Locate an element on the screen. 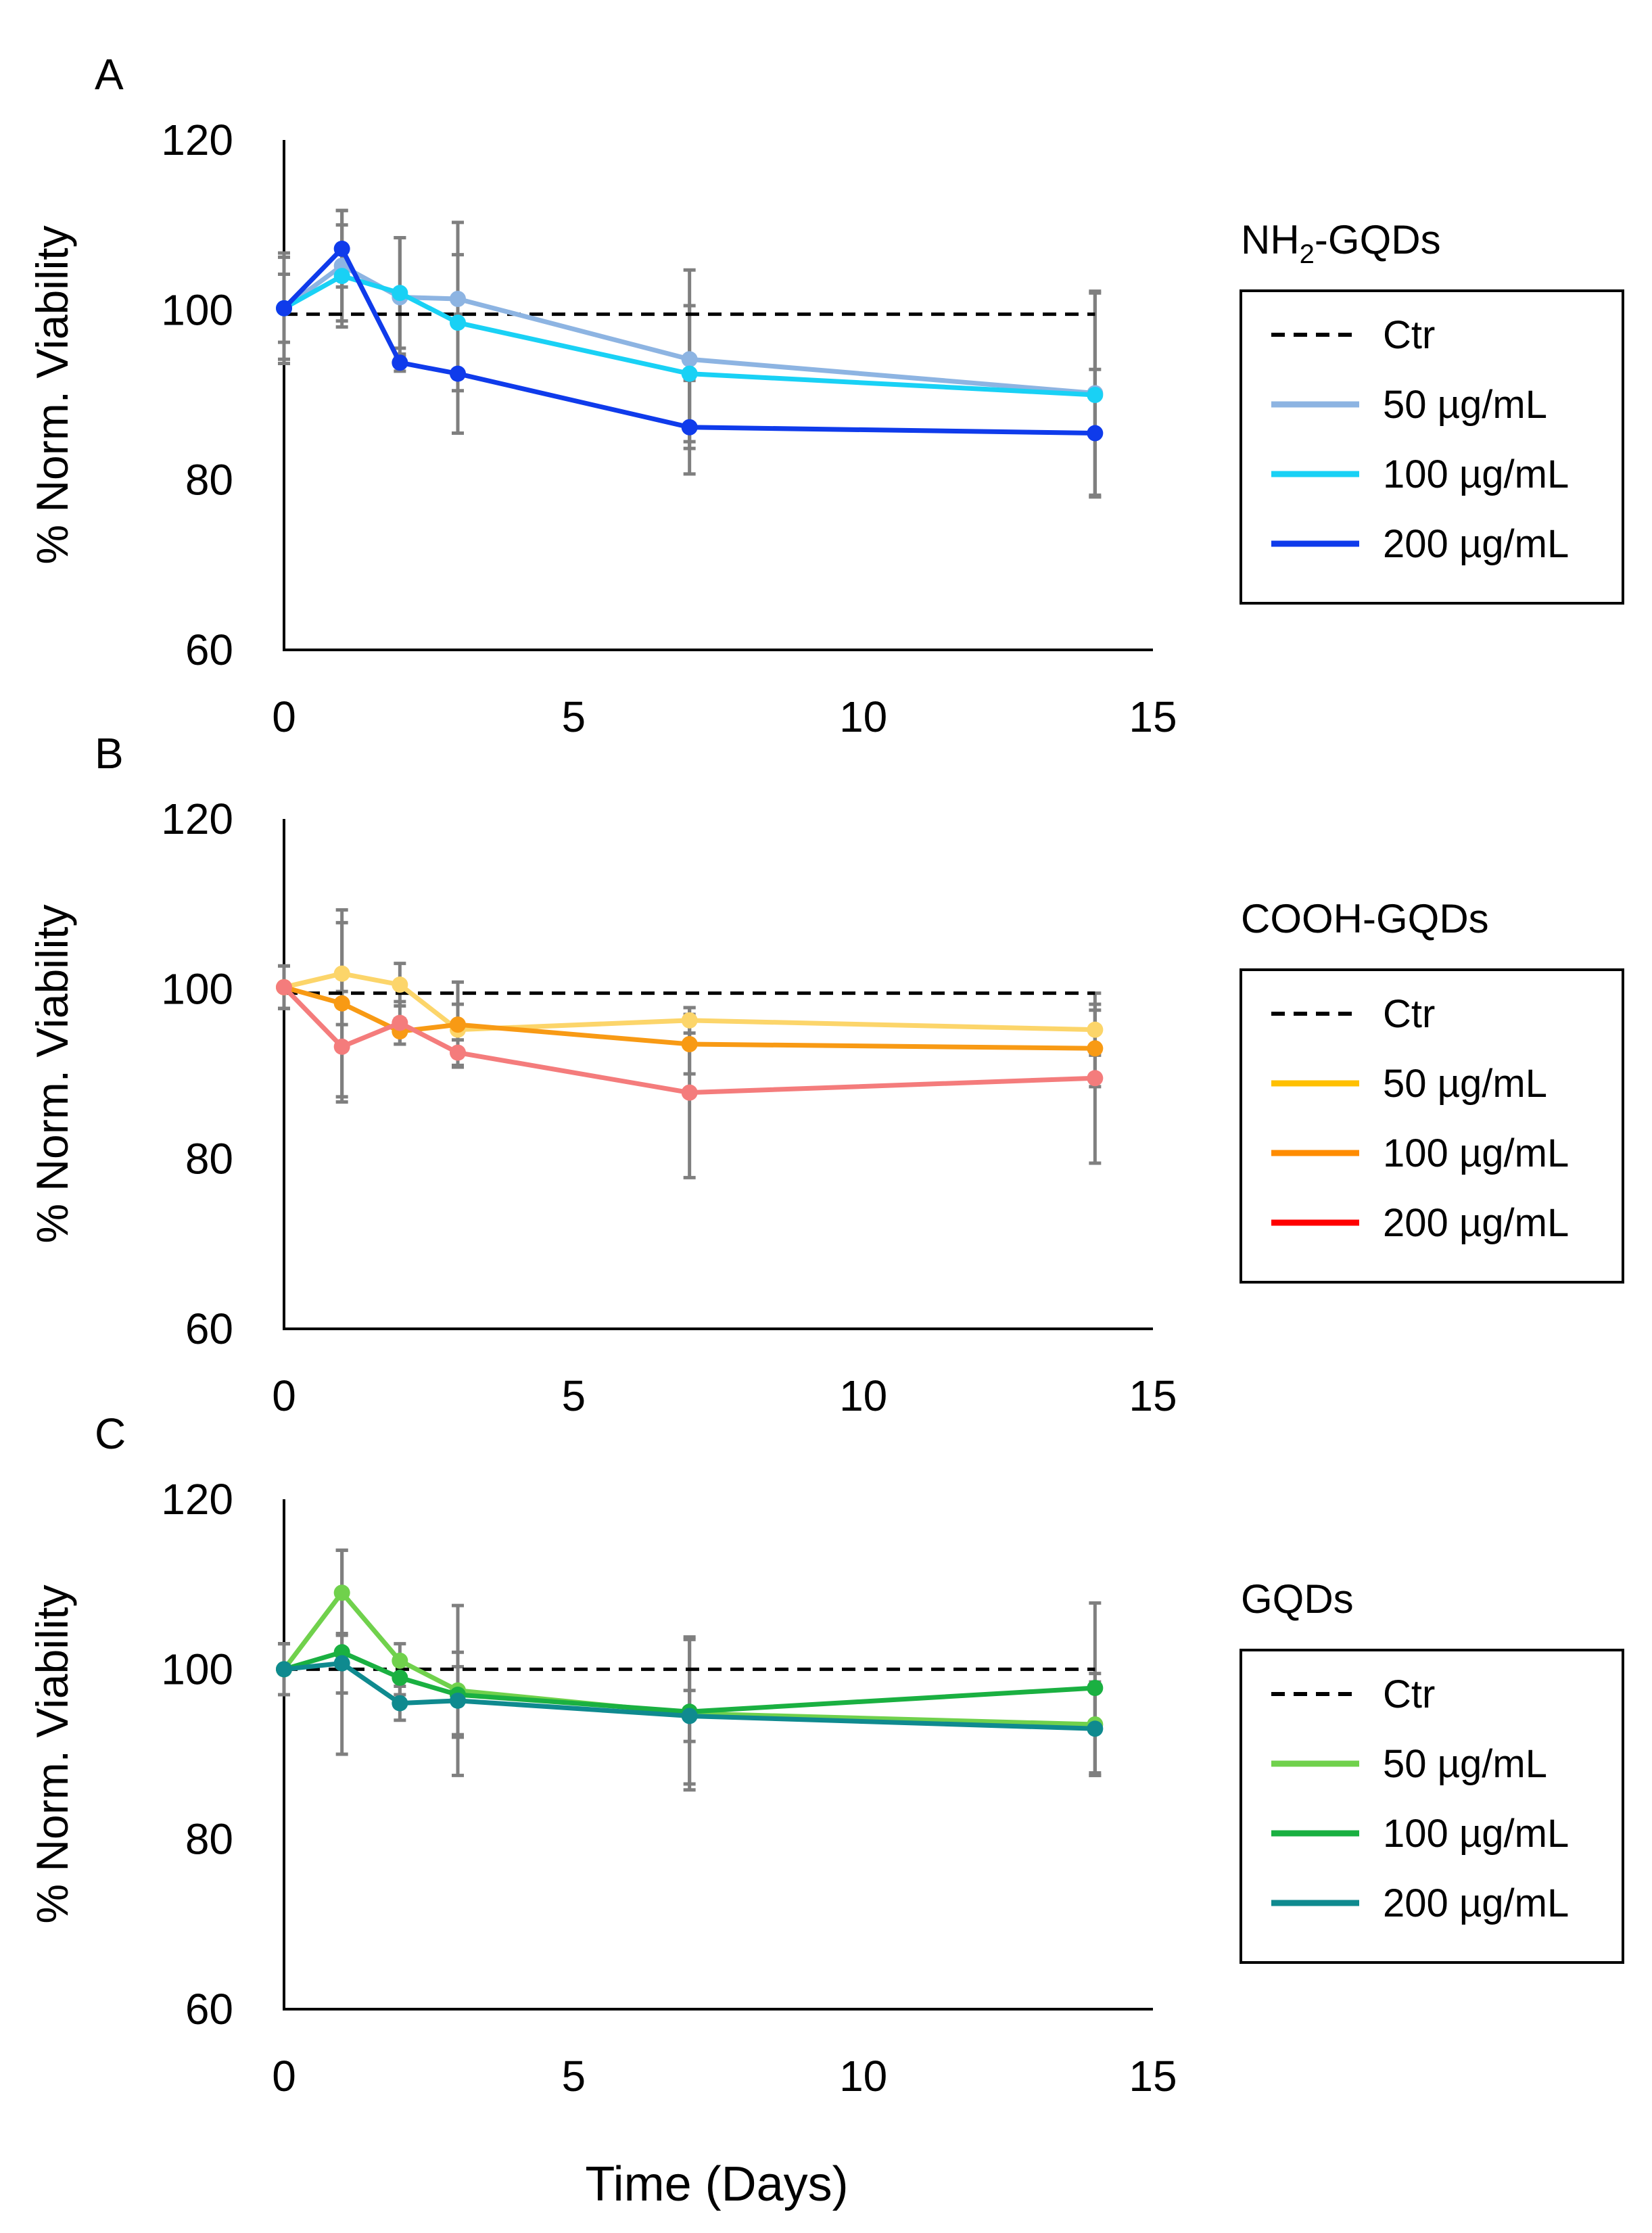  legend-title-subscript: 2 is located at coordinates (1307, 254).